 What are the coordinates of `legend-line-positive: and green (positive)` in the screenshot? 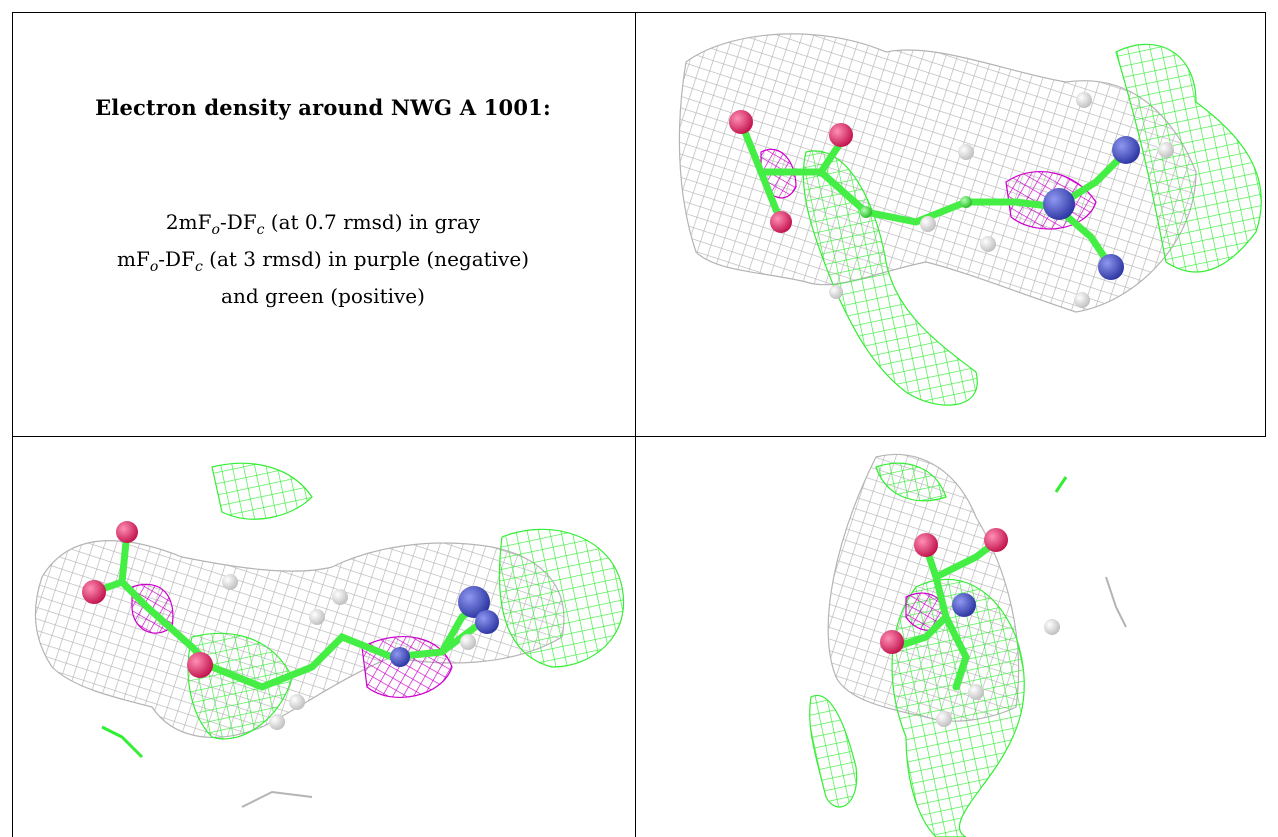 It's located at (323, 296).